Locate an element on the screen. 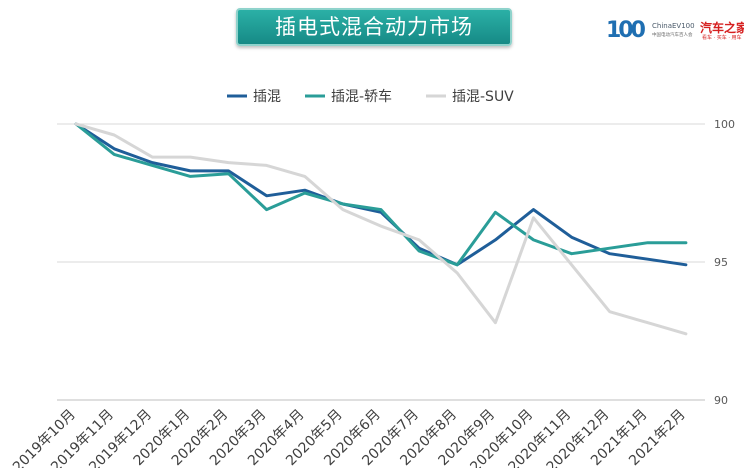 This screenshot has height=468, width=744. brand-name-en: ChinaEV100 is located at coordinates (673, 26).